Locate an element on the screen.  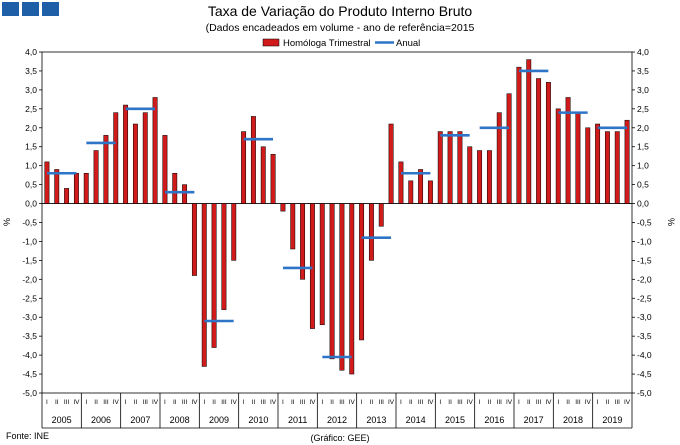
y-axis-label-left: % is located at coordinates (7, 222).